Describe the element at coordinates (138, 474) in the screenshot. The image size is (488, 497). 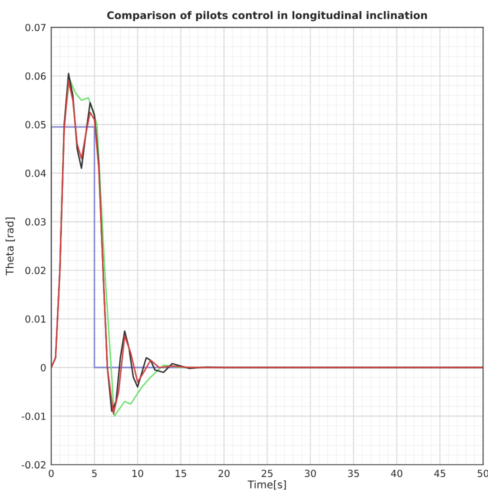
I see `x-tick-label: 10` at that location.